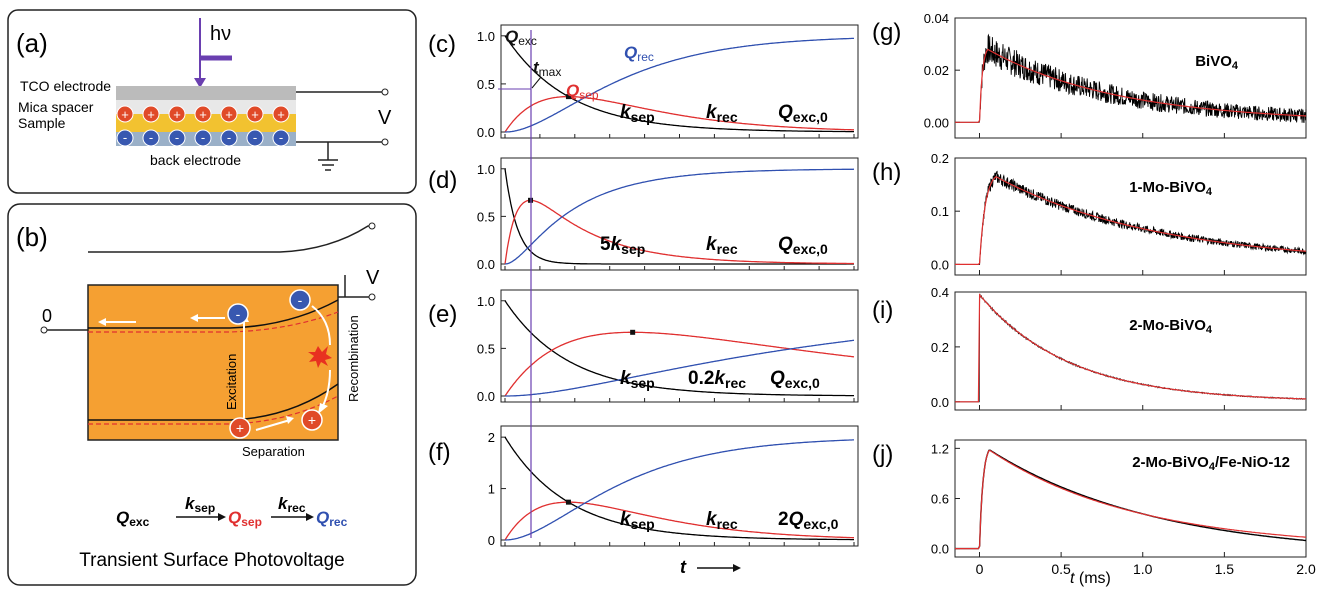 This screenshot has width=1319, height=589. What do you see at coordinates (273, 451) in the screenshot?
I see `separation-label: Separation` at bounding box center [273, 451].